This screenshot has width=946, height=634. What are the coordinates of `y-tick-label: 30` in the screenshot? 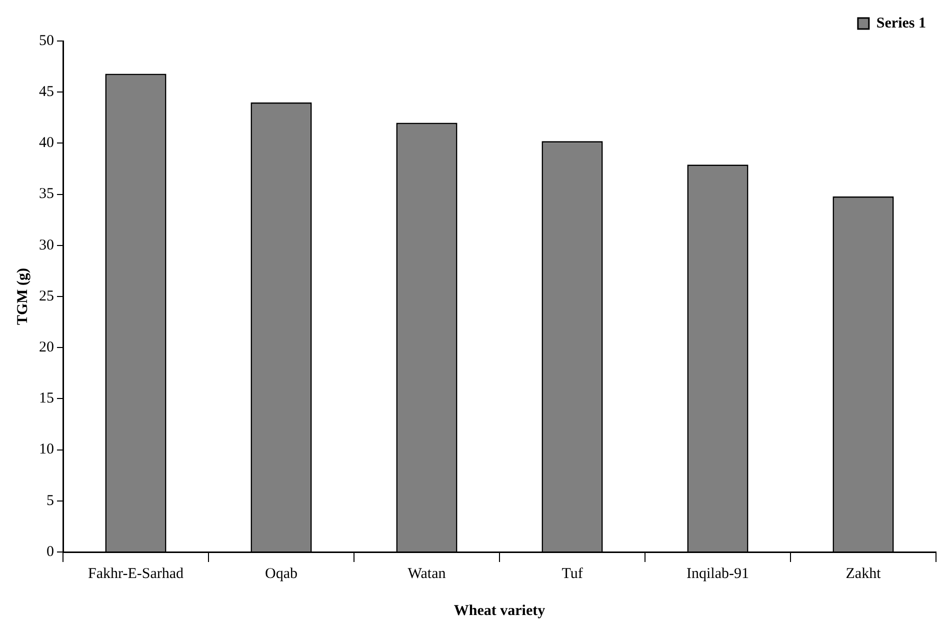 It's located at (46, 245).